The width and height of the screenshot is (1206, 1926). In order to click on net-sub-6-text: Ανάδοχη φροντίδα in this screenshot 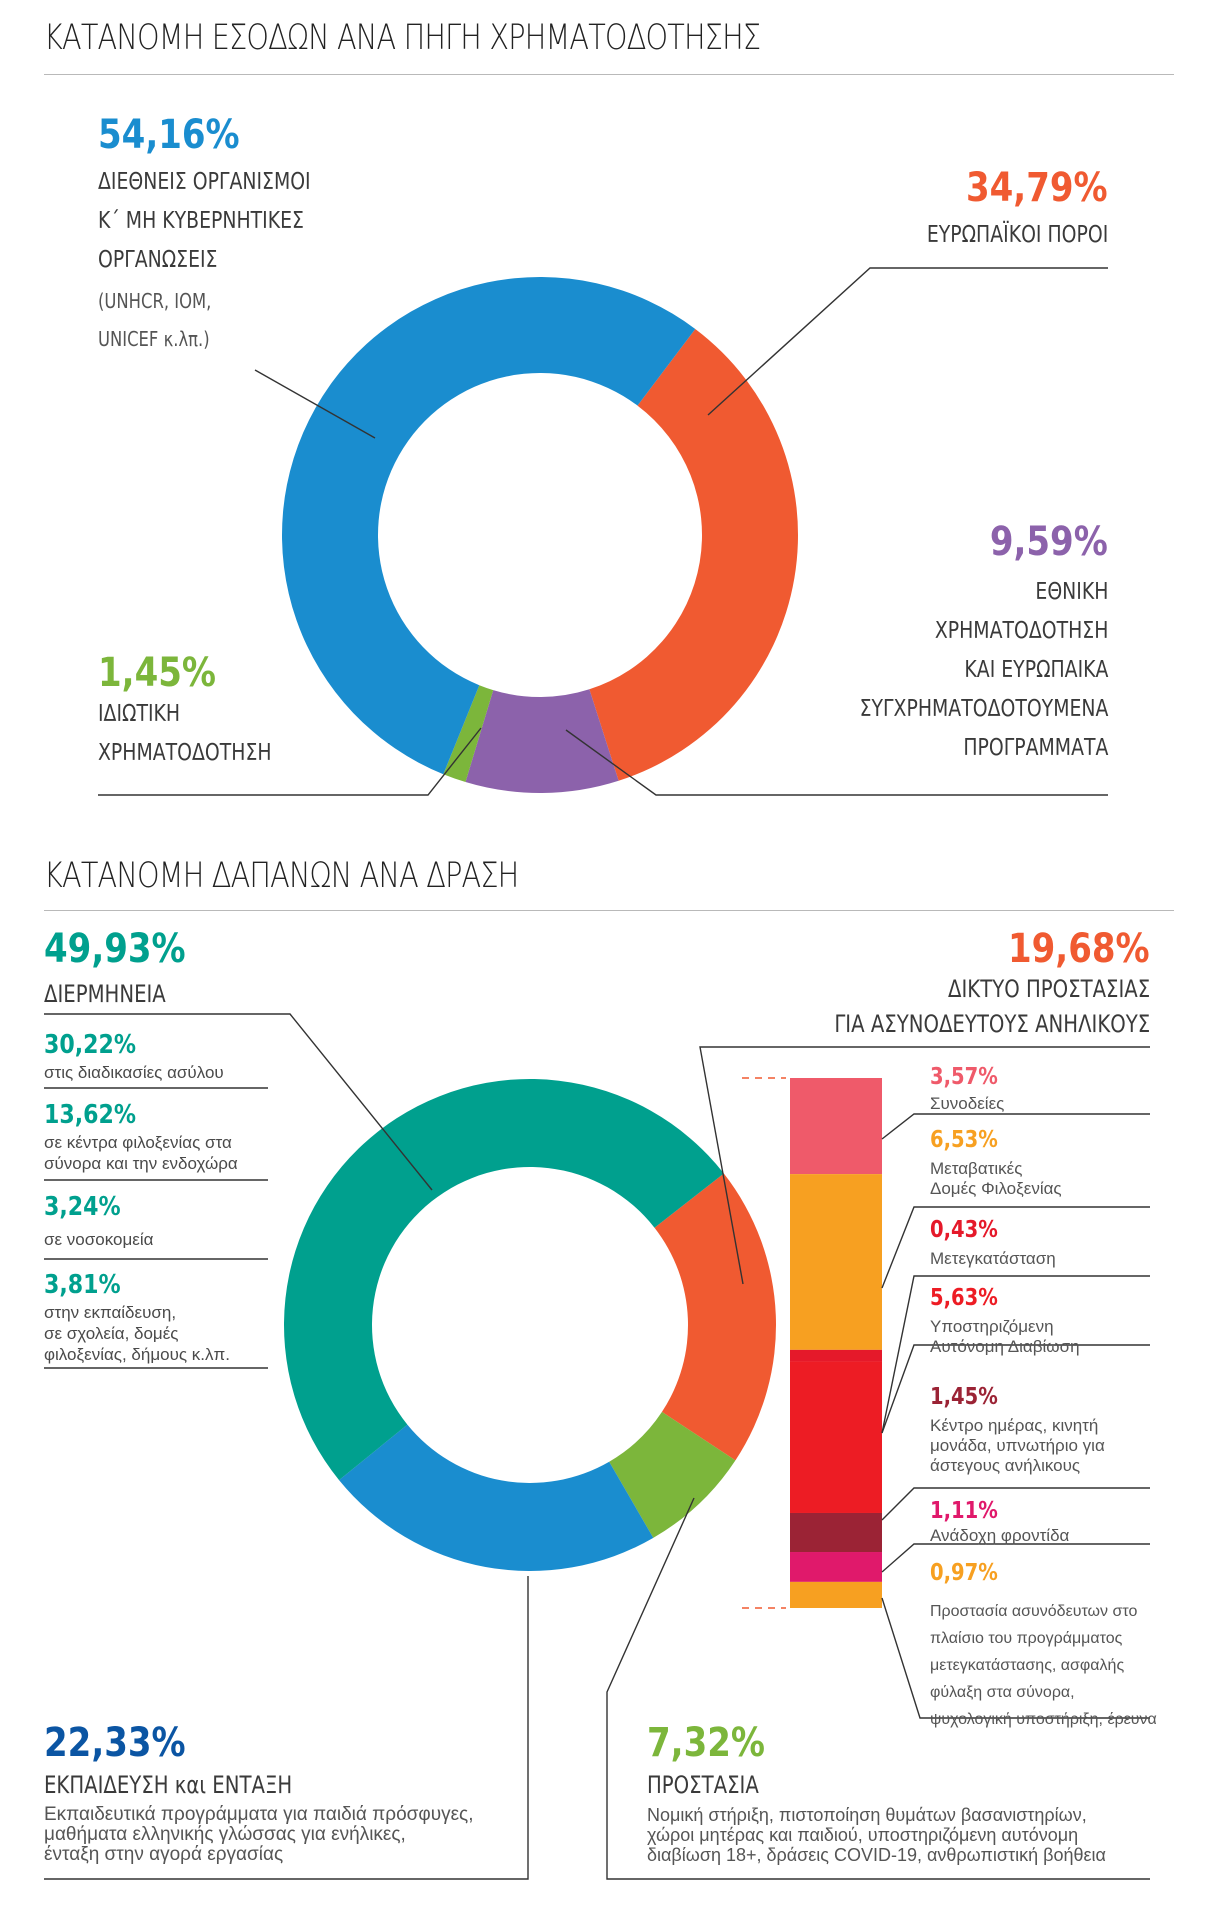, I will do `click(1000, 1535)`.